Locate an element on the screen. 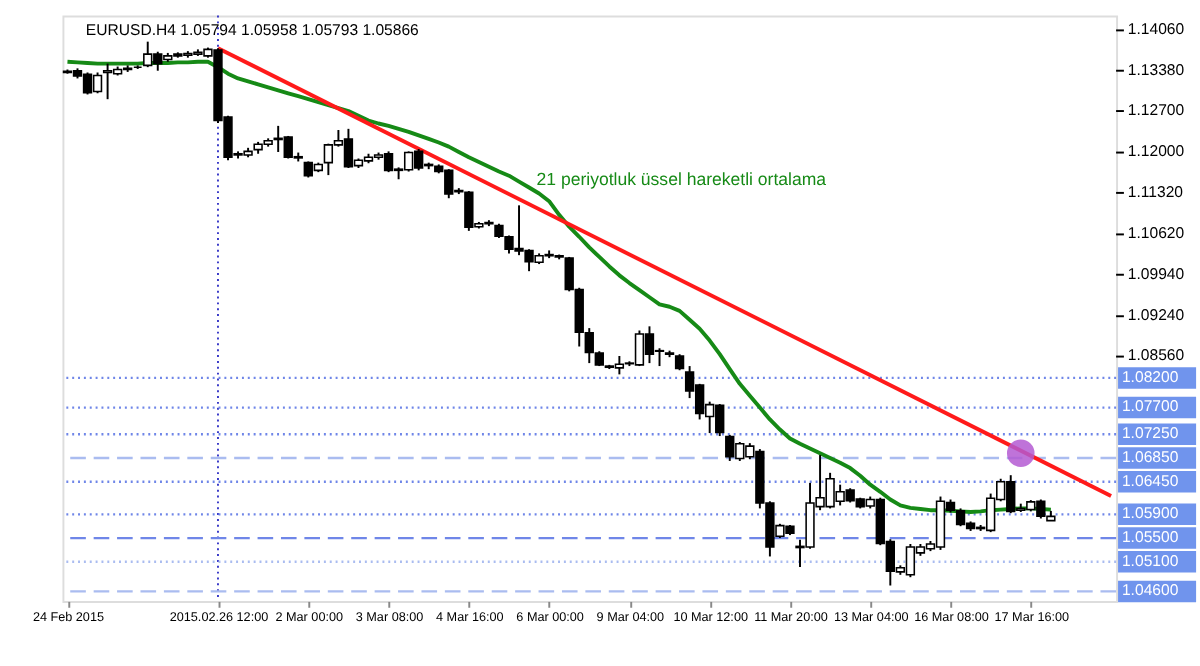 This screenshot has height=666, width=1200. ref-line-label: 1.06850 is located at coordinates (1150, 456).